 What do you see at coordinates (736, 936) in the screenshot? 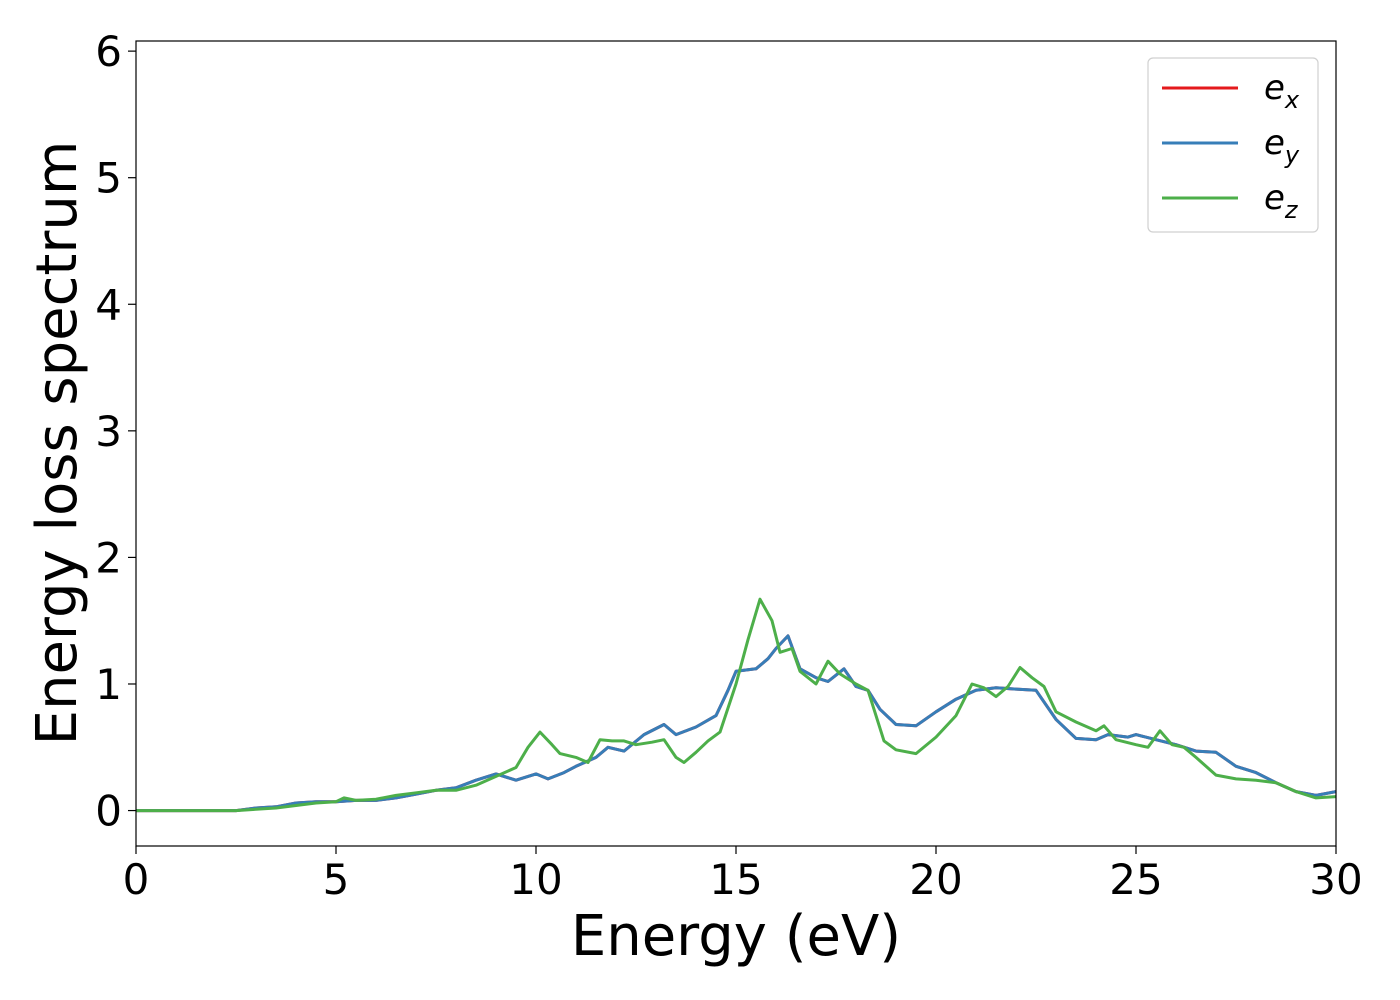
I see `x-axis-title: Energy (eV)` at bounding box center [736, 936].